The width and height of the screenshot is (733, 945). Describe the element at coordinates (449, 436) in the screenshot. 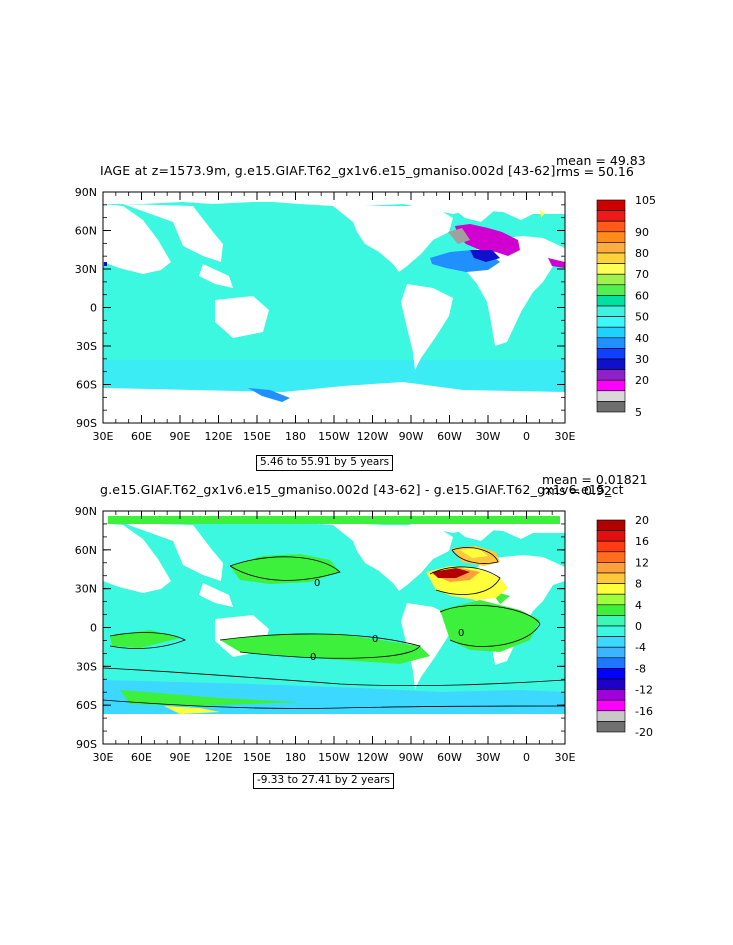

I see `lon-tick-label: 60W` at that location.